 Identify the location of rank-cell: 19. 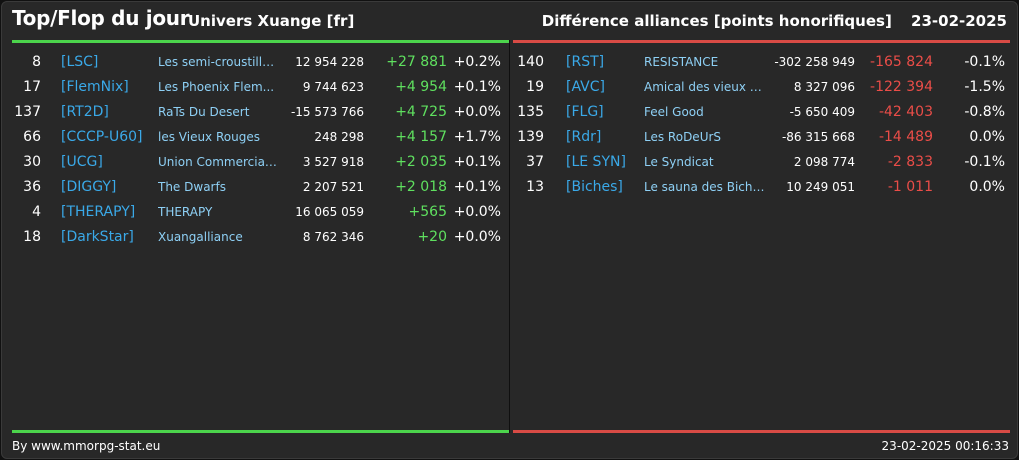
(535, 87).